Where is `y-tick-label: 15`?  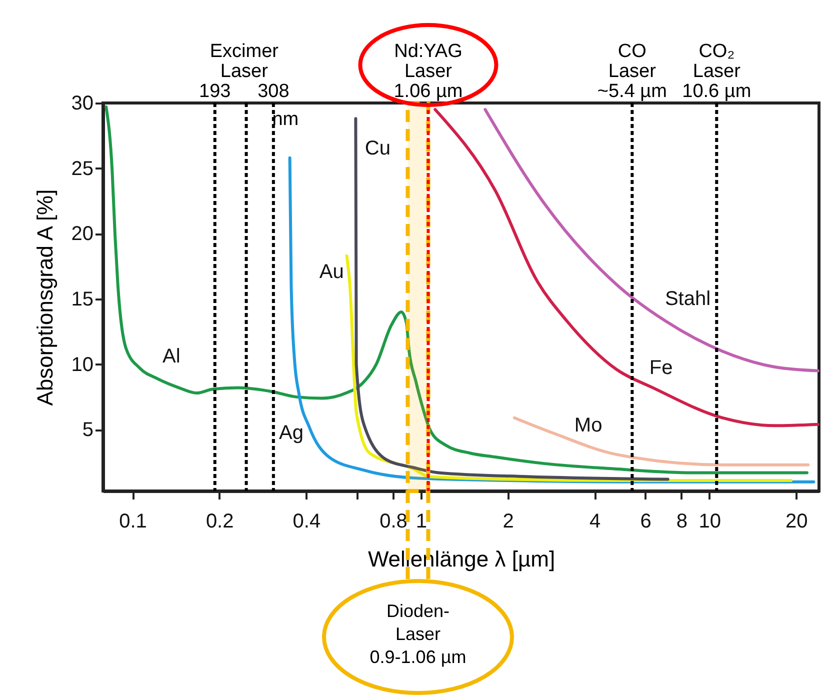
y-tick-label: 15 is located at coordinates (82, 299).